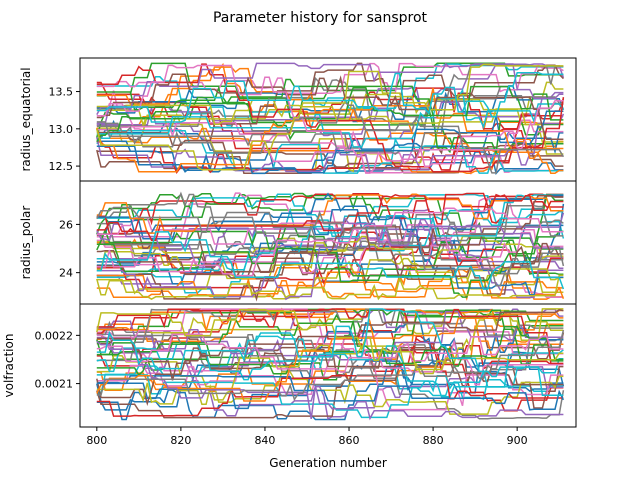 This screenshot has width=640, height=484. Describe the element at coordinates (9, 366) in the screenshot. I see `y-axis-label: volfraction` at that location.